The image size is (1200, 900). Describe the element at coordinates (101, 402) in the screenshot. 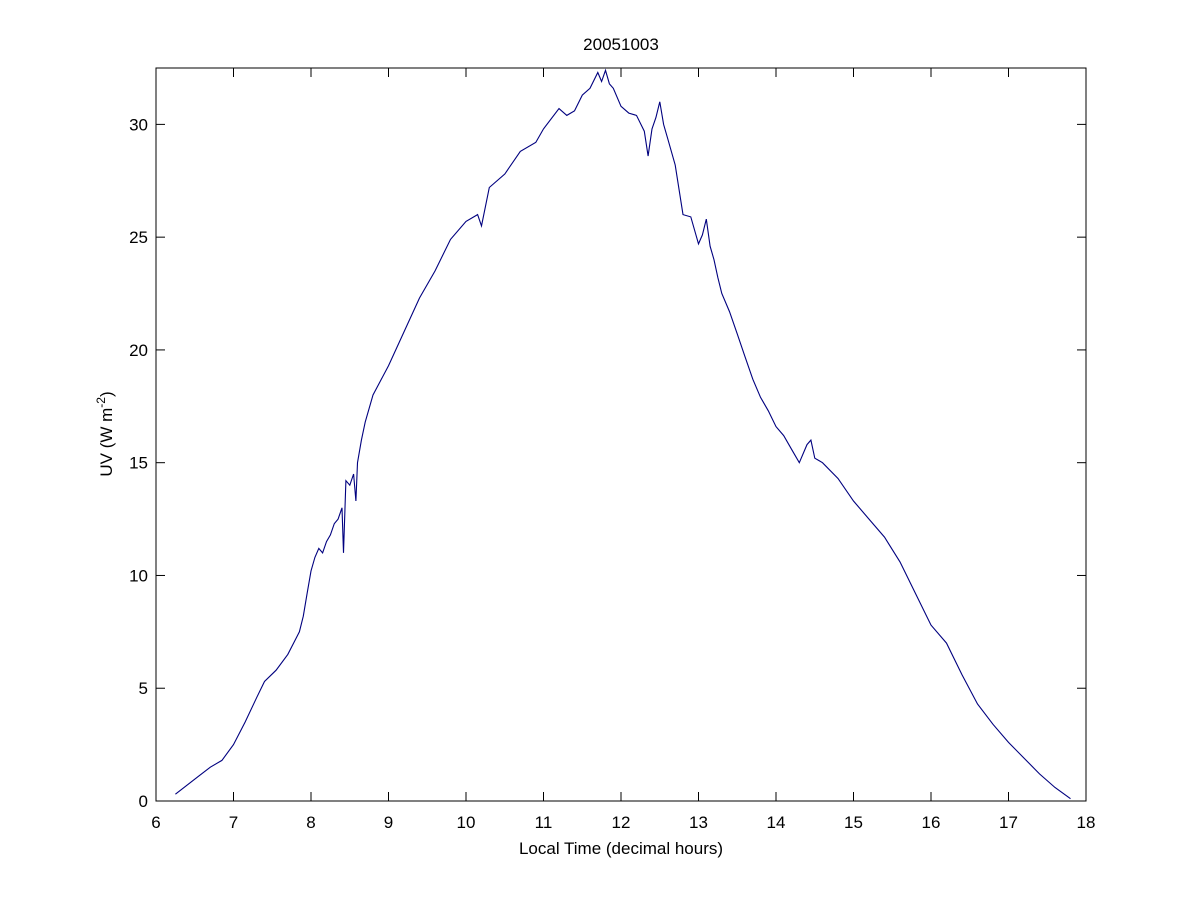

I see `y-axis-label-exponent: -2` at that location.